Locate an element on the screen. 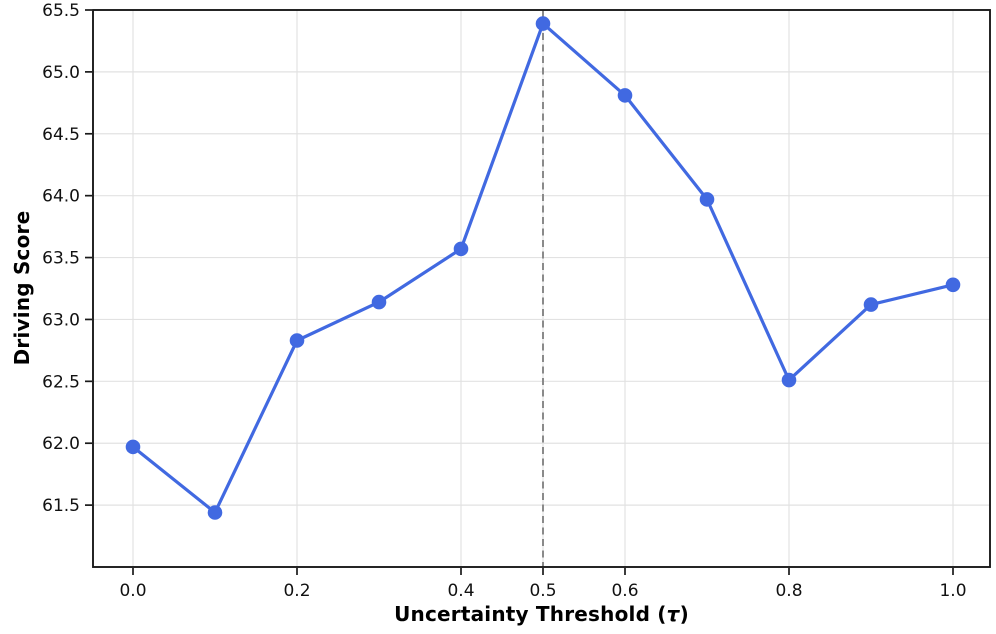  y-tick-label: 64.0 is located at coordinates (61, 197).